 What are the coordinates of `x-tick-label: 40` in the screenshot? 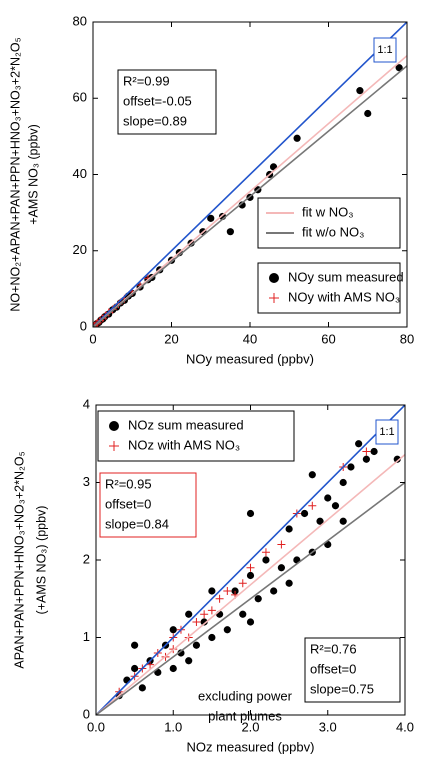 It's located at (250, 338).